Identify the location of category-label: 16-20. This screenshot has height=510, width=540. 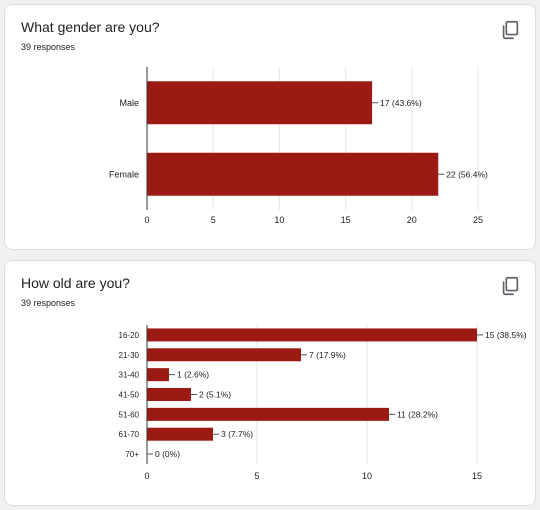
(129, 335).